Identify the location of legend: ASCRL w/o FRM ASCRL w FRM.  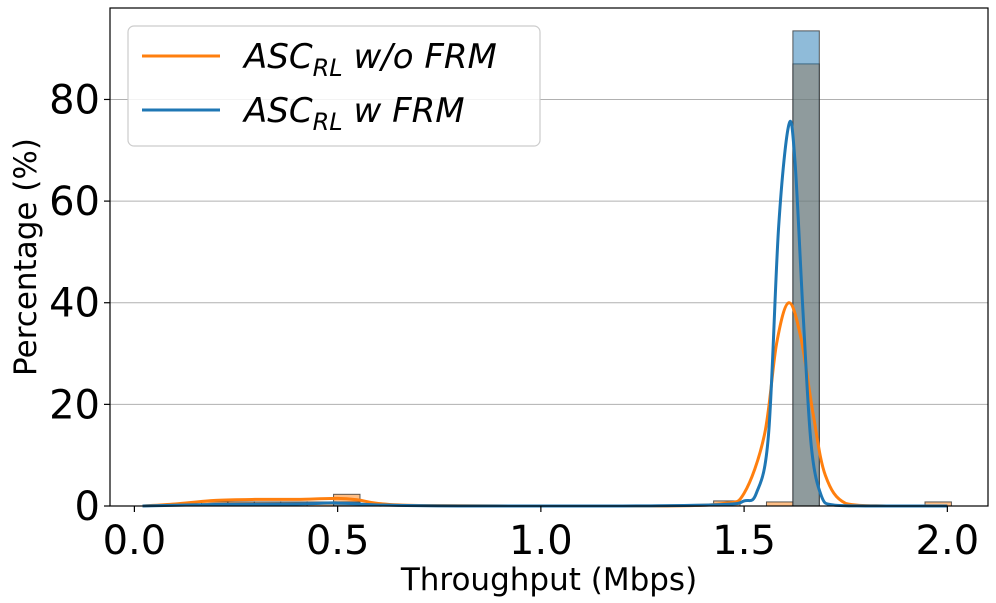
(334, 86).